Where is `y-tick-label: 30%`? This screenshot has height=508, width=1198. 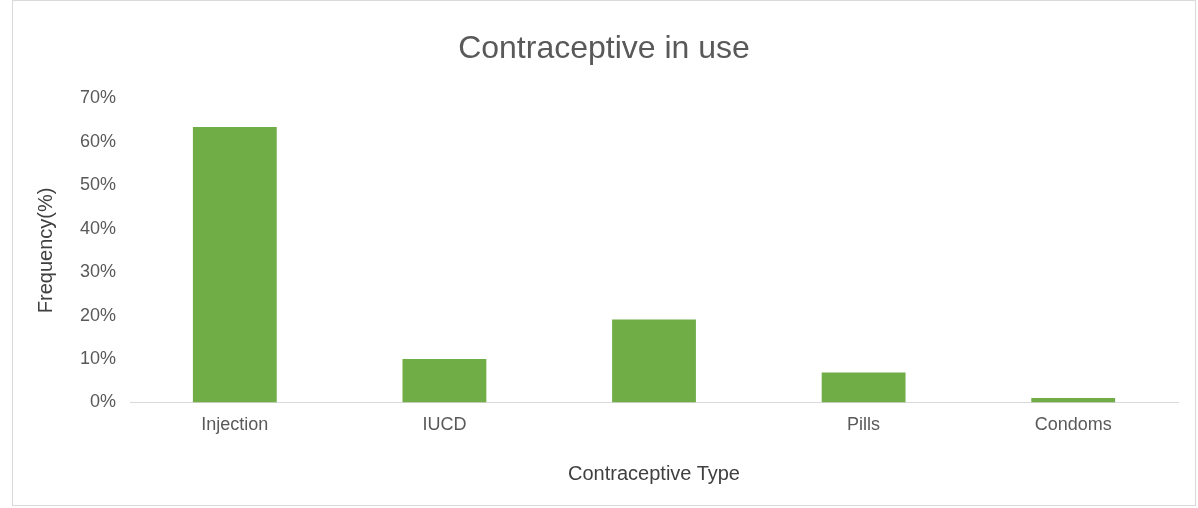
y-tick-label: 30% is located at coordinates (98, 271).